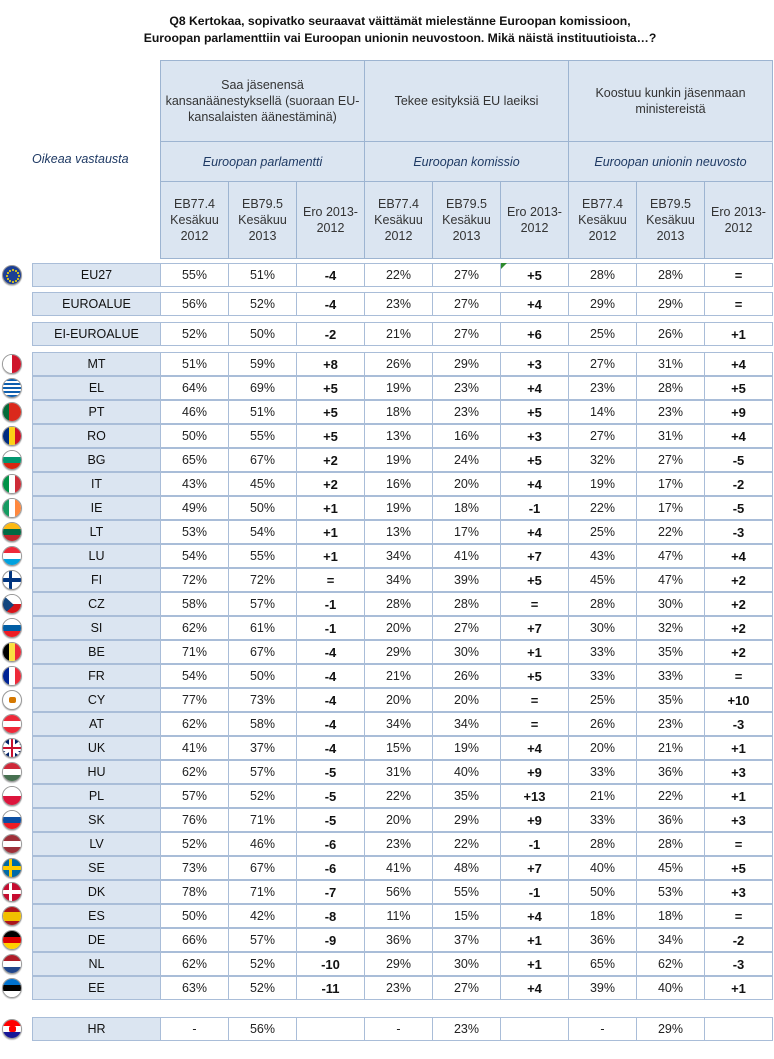 This screenshot has width=774, height=1059. I want to click on value-cell: 17%, so click(670, 508).